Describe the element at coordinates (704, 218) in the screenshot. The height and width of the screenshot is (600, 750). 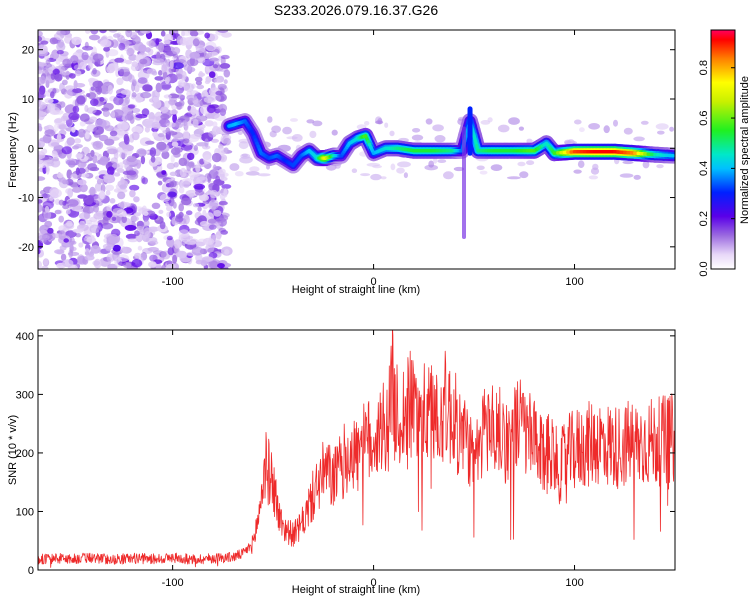
I see `colorbar-tick-label: 0.2` at that location.